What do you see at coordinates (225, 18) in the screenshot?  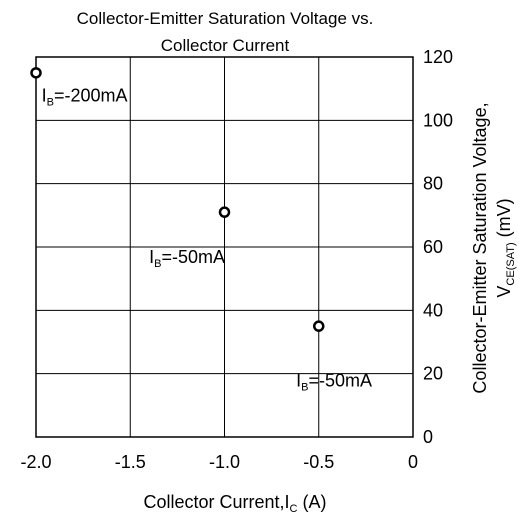 I see `chart-title-line1: Collector-Emitter Saturation Voltage vs.` at bounding box center [225, 18].